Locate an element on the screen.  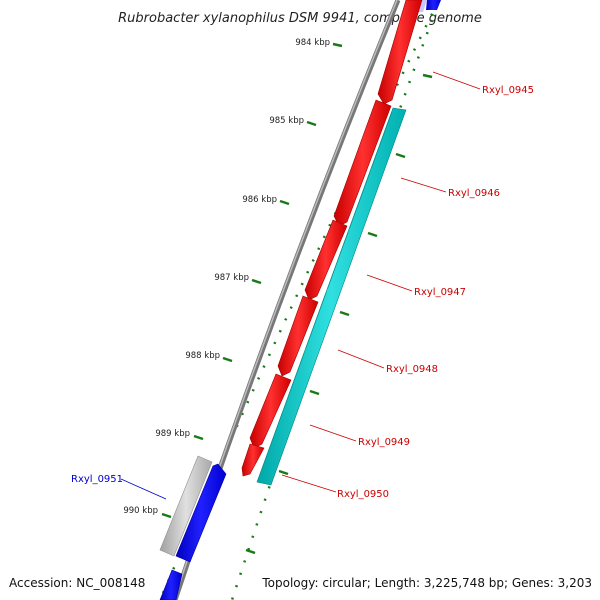
gene-grey-feature is located at coordinates (186, 506).